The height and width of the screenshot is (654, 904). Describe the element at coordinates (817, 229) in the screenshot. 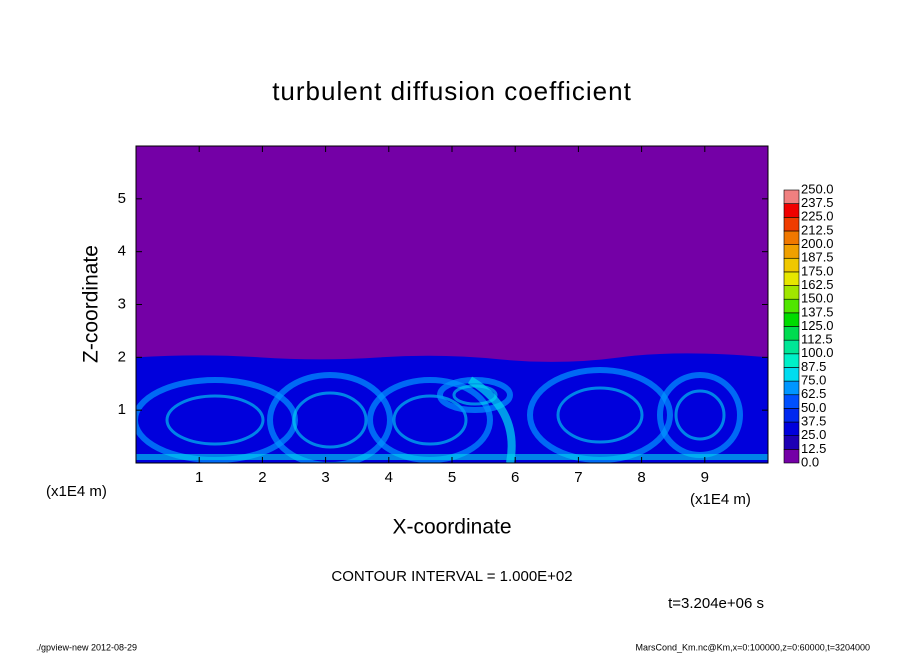

I see `colorbar-label: 212.5` at that location.